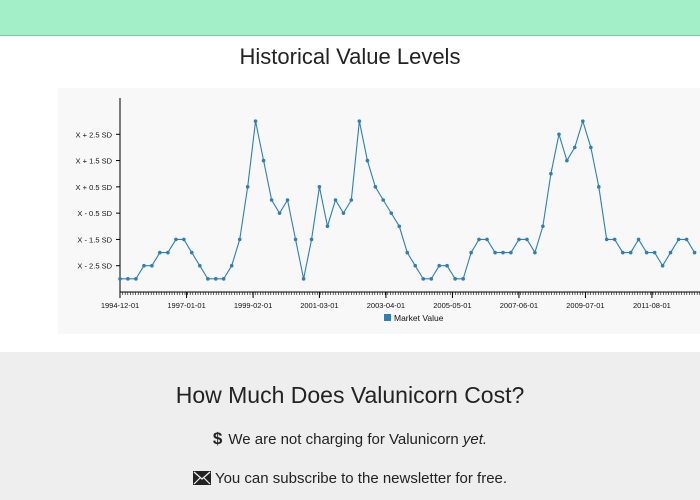  Describe the element at coordinates (350, 395) in the screenshot. I see `pricing-title: How Much Does Valunicorn Cost?` at that location.